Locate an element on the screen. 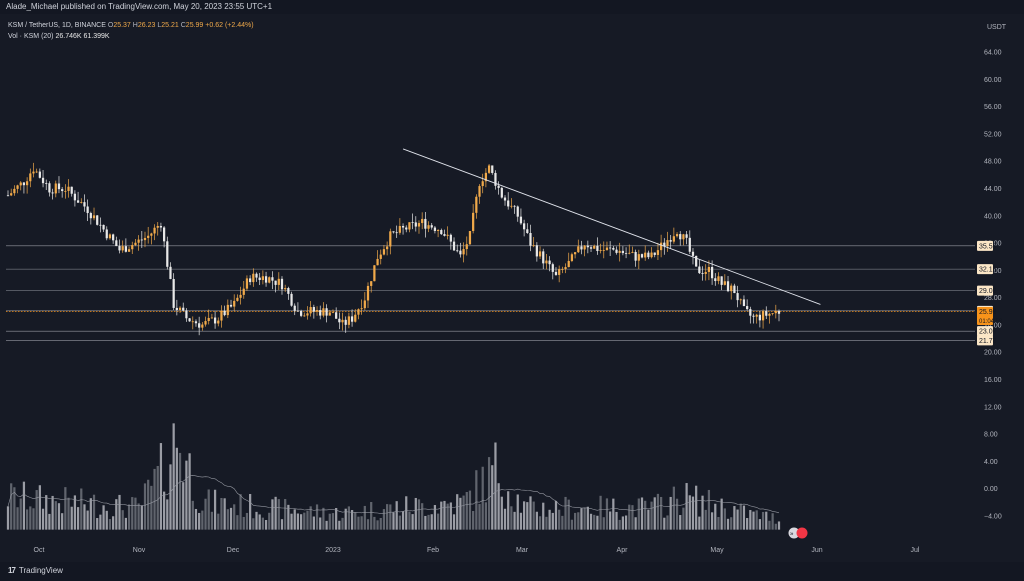 This screenshot has width=1024, height=581. volume-label: Vol · KSM (20) is located at coordinates (31, 36).